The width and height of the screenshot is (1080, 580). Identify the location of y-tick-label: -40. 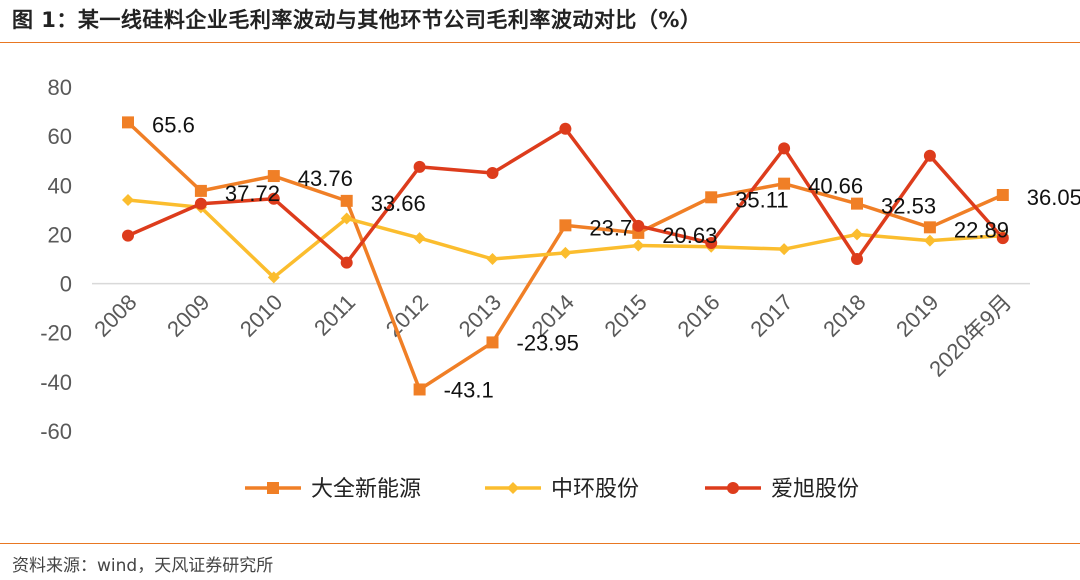
(56, 382).